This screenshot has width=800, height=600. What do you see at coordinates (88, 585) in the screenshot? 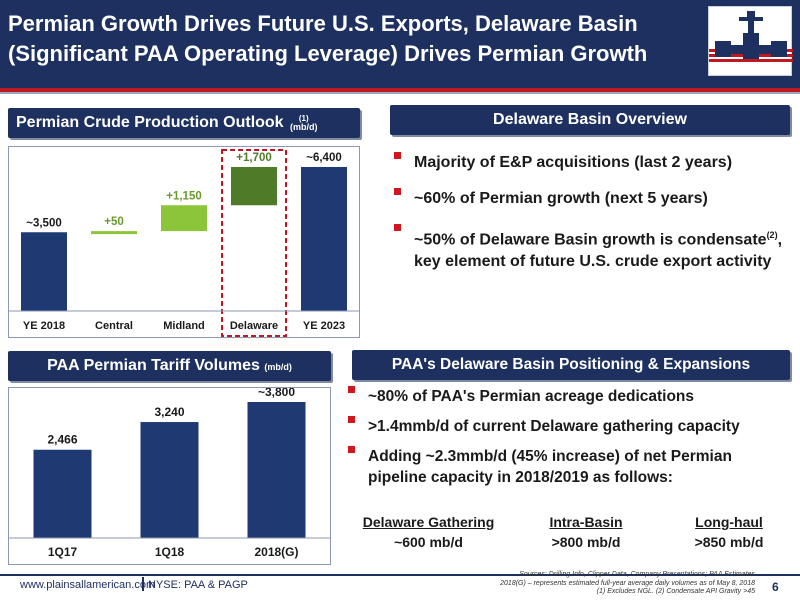
I see `footer-website-link: www.plainsallamerican.com` at bounding box center [88, 585].